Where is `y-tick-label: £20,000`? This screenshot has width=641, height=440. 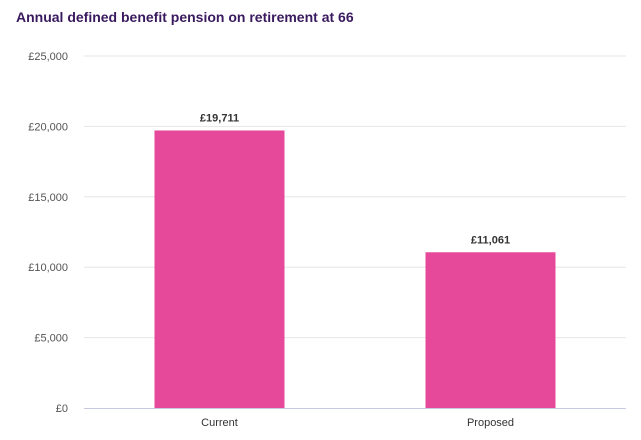
y-tick-label: £20,000 is located at coordinates (48, 127).